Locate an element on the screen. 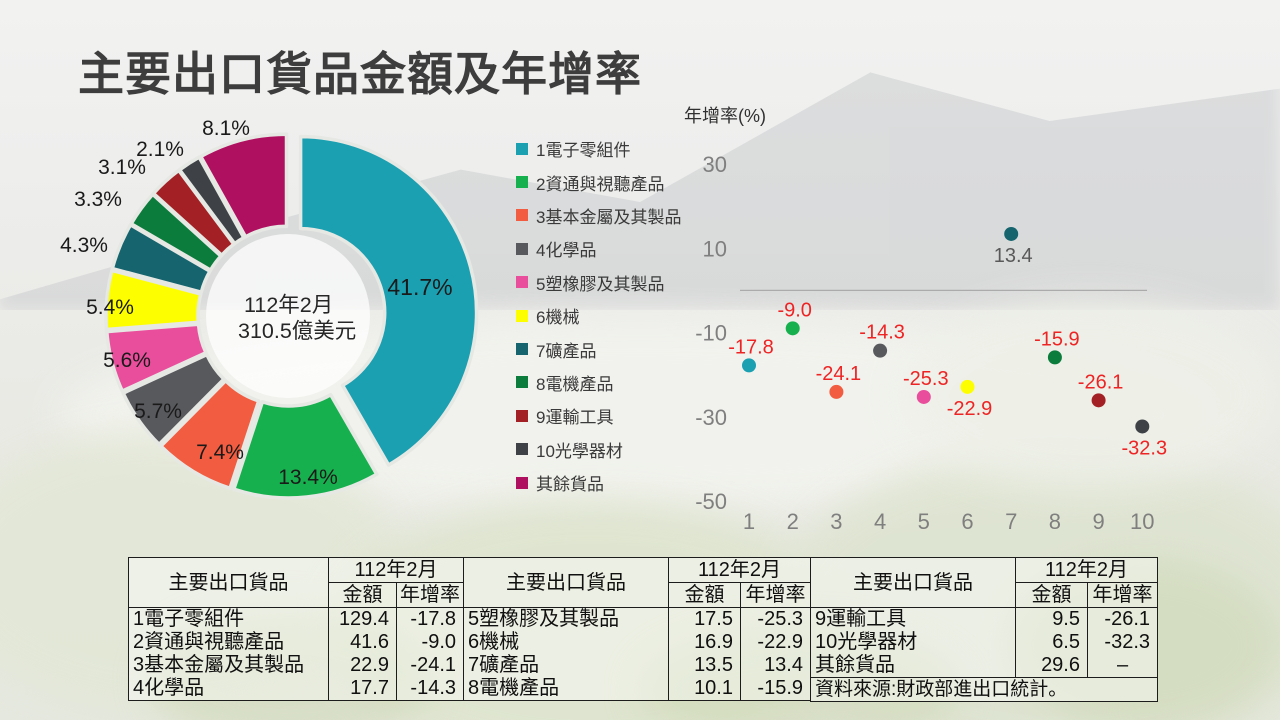 The height and width of the screenshot is (720, 1280). table-row: 6機械 16.9 -22.9 is located at coordinates (637, 642).